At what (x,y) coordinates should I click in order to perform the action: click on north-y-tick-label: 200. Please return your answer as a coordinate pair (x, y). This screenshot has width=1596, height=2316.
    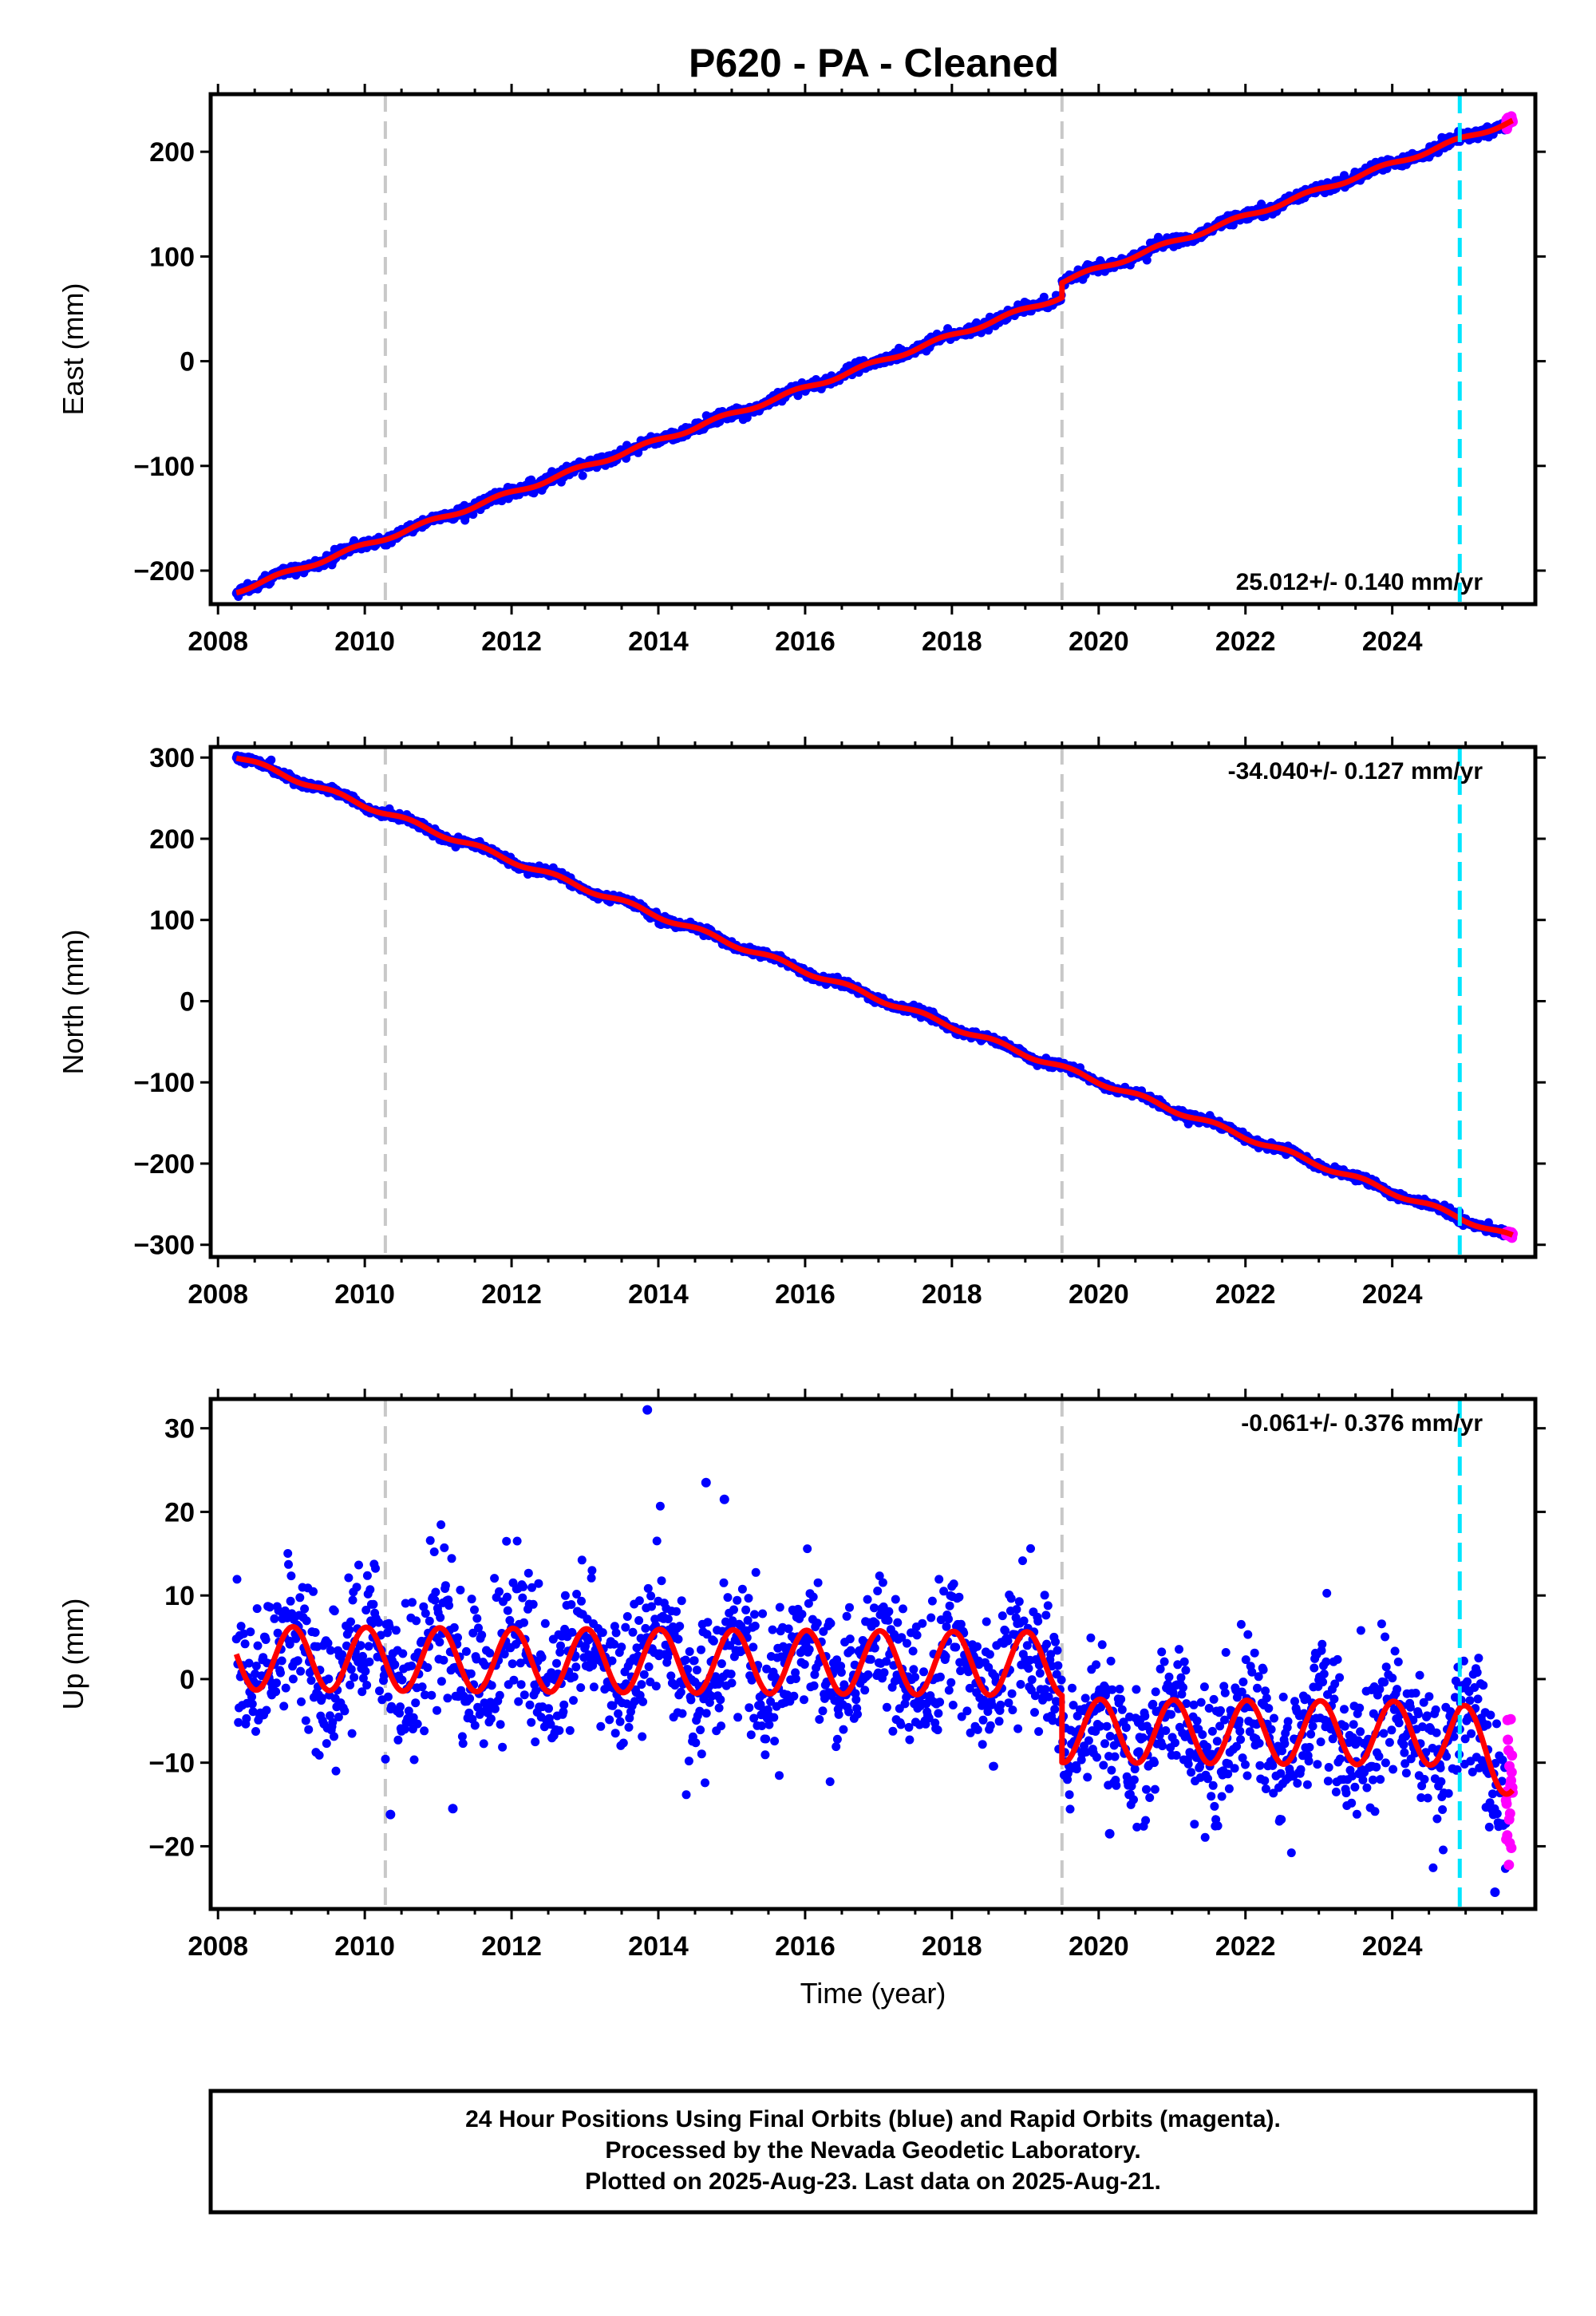
    Looking at the image, I should click on (172, 839).